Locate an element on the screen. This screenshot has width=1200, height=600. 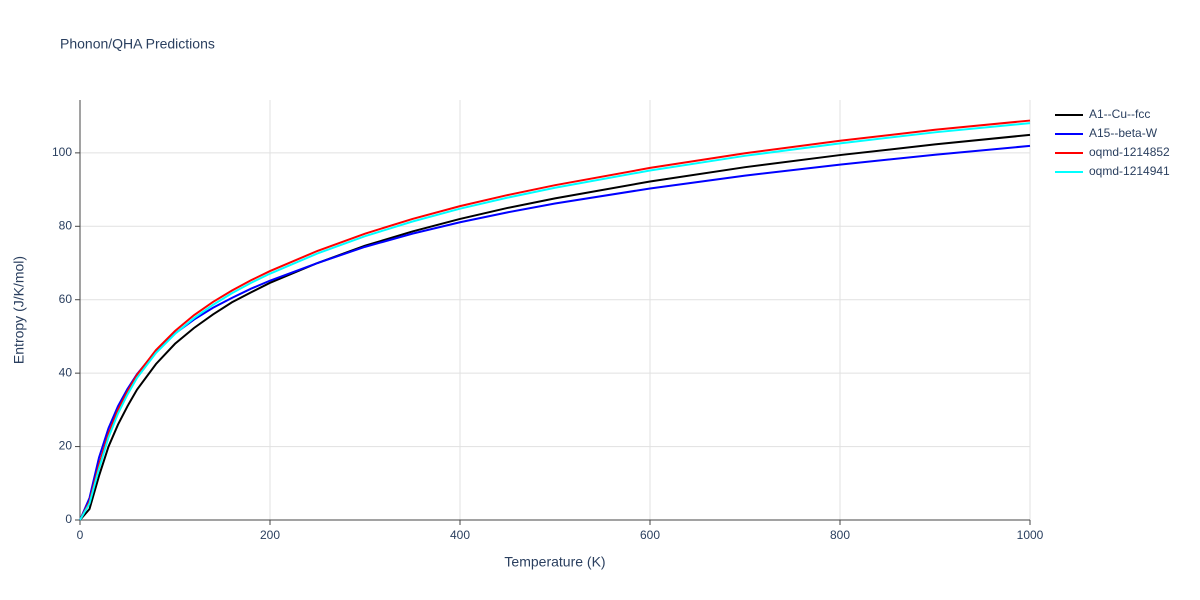
legend-label: A1--Cu--fcc is located at coordinates (1119, 114).